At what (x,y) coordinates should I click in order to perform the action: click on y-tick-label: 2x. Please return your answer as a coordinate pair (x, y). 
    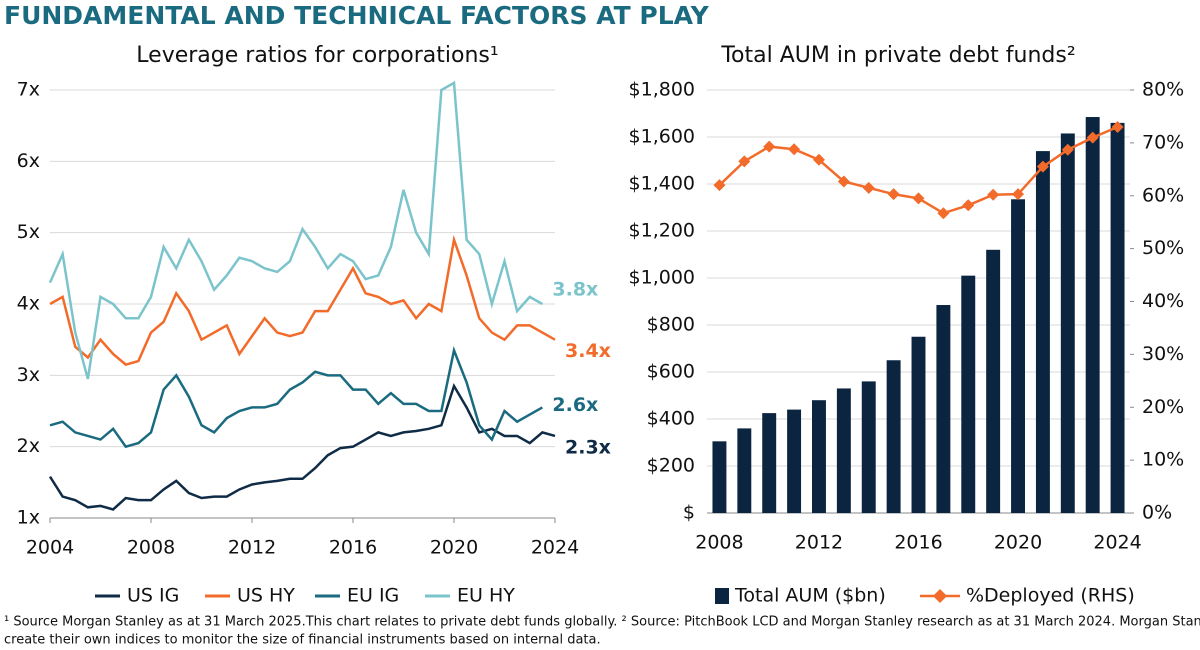
    Looking at the image, I should click on (28, 446).